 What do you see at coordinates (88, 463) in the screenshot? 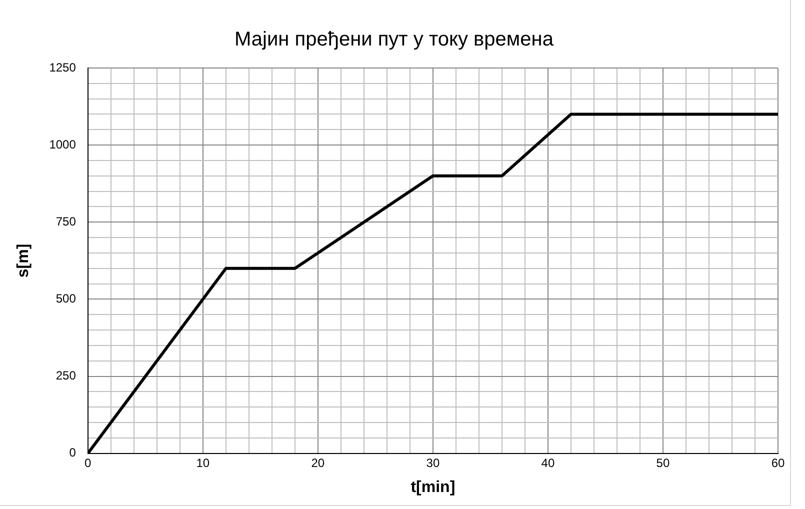
I see `x-tick-label: 0` at bounding box center [88, 463].